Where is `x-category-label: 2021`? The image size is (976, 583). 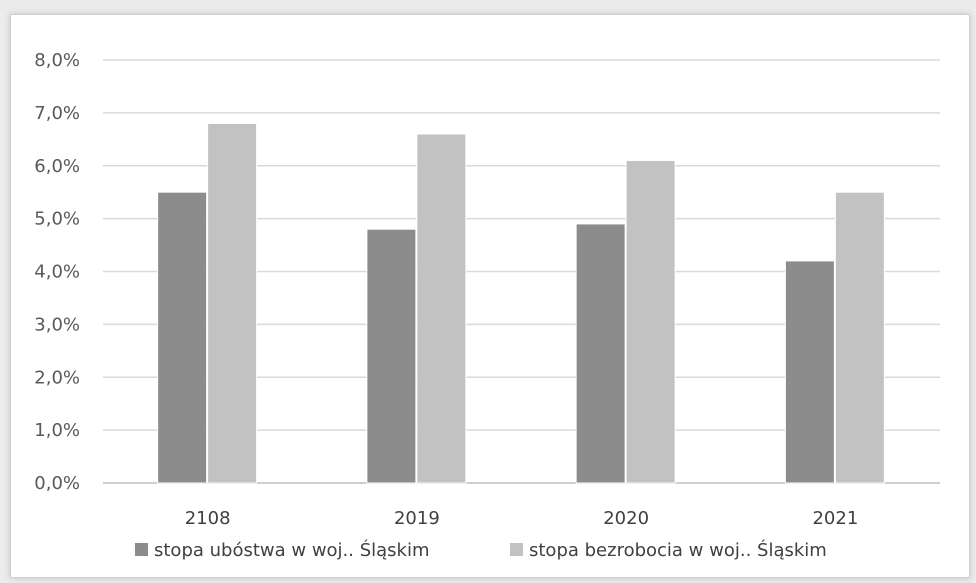 x-category-label: 2021 is located at coordinates (835, 518).